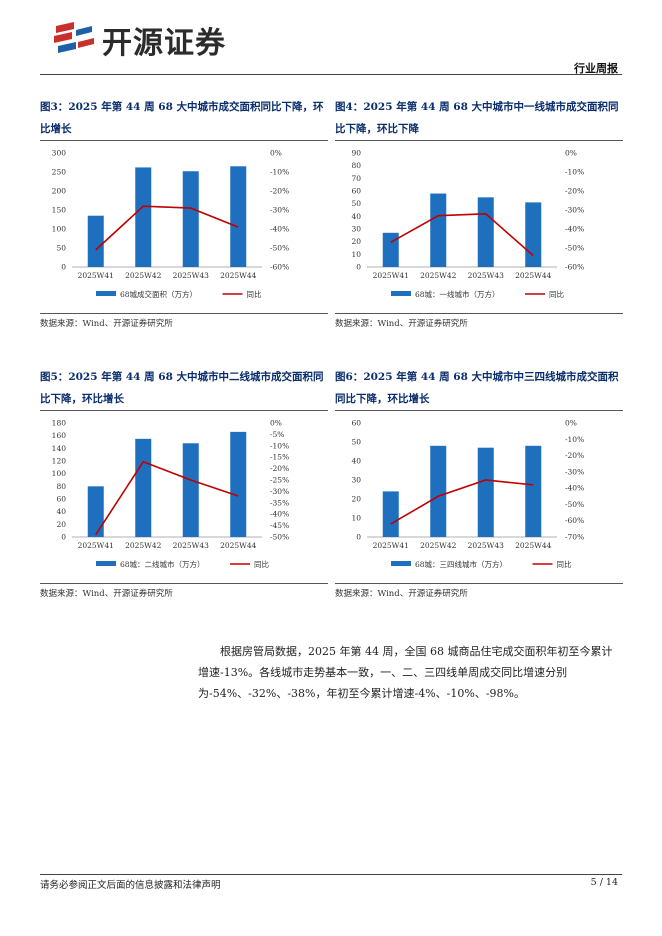 The width and height of the screenshot is (662, 936). I want to click on y-left-tick-label: 160, so click(59, 435).